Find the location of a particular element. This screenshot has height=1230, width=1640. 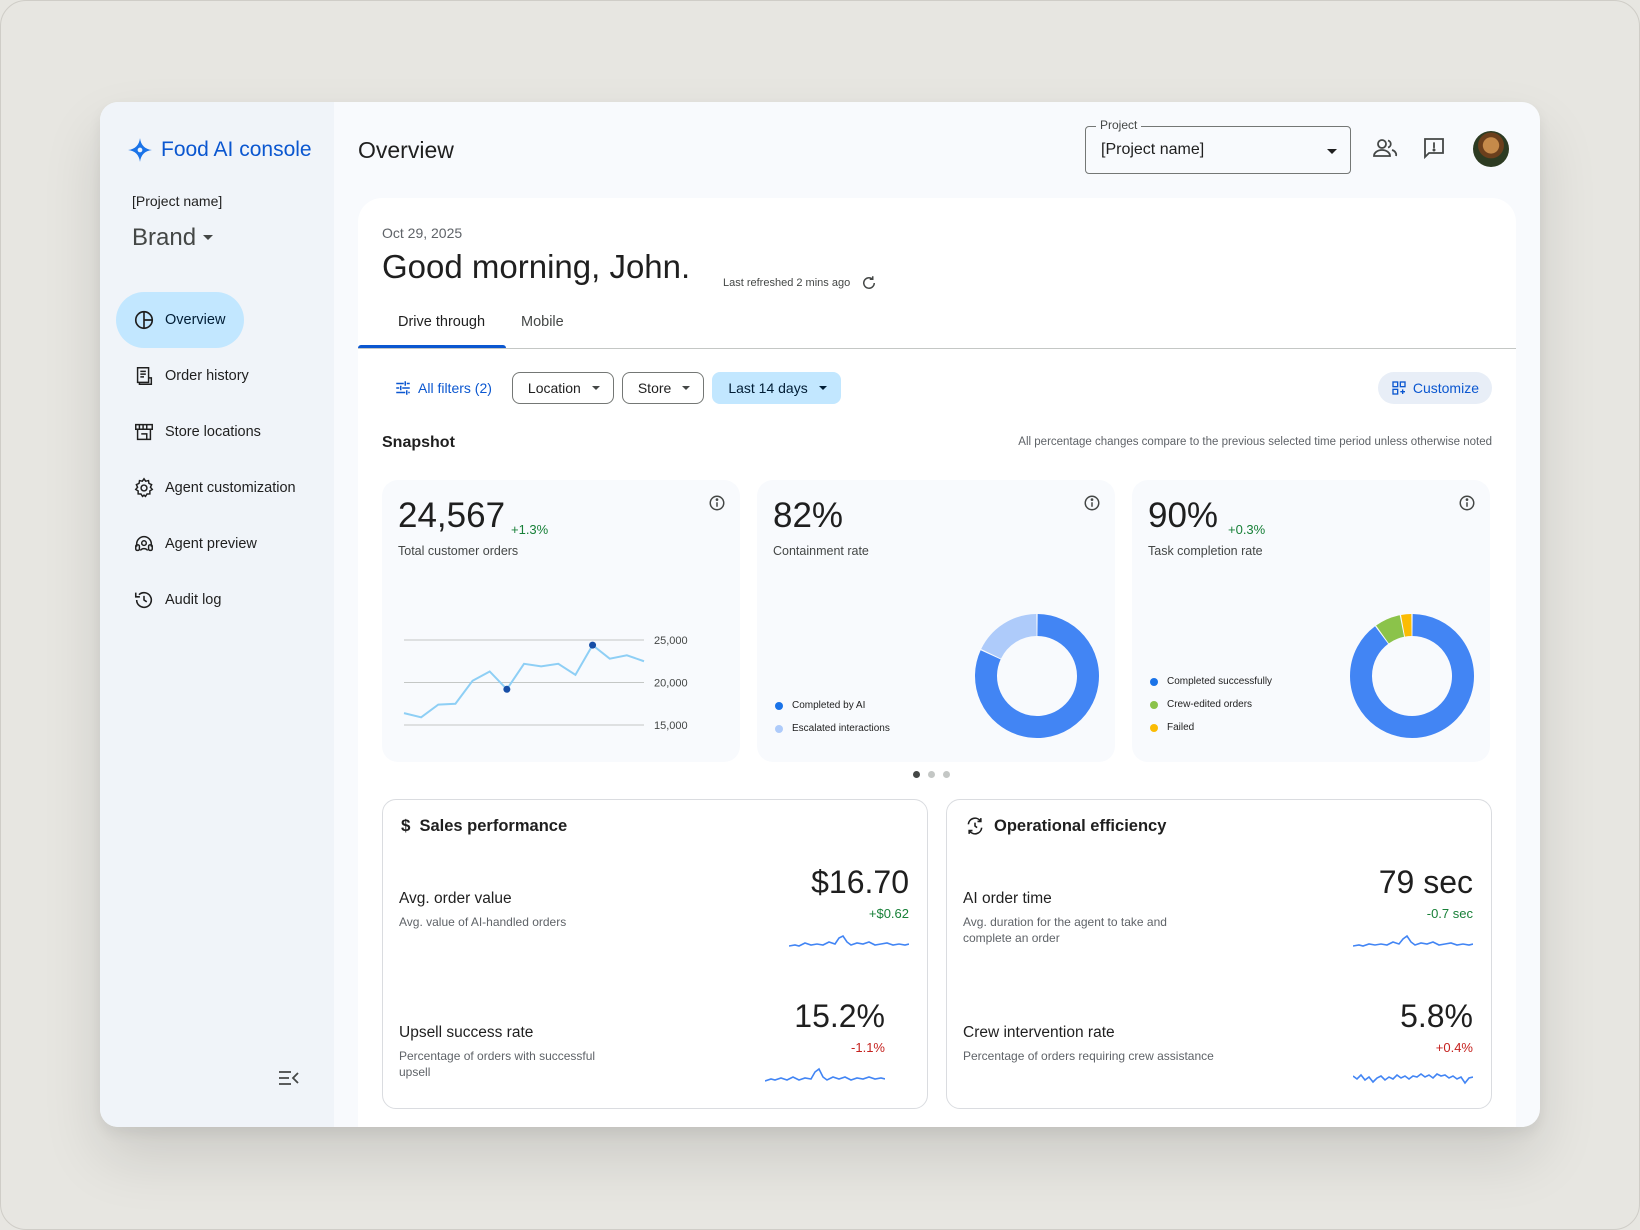

y-tick-label: 15,000 is located at coordinates (671, 726).